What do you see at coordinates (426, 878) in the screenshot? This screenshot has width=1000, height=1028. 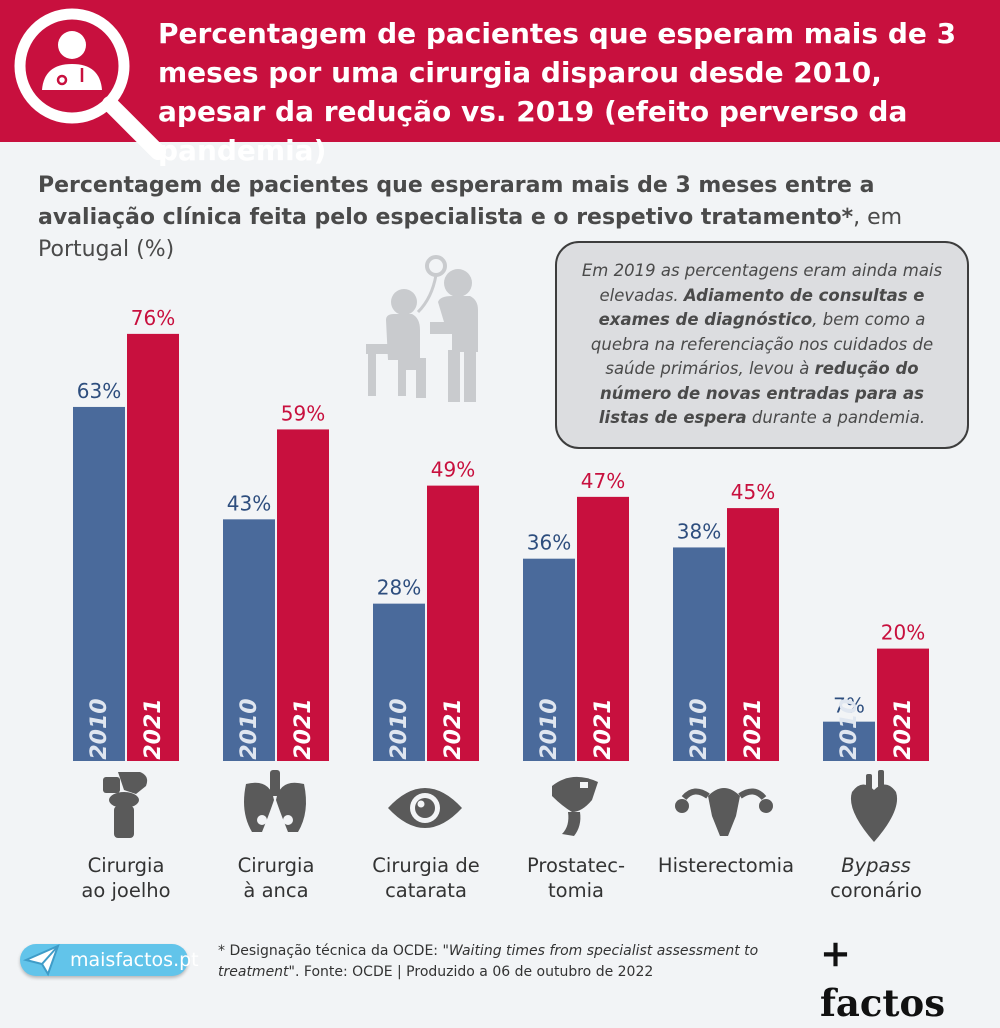 I see `category-label-2: Cirurgia de catarata` at bounding box center [426, 878].